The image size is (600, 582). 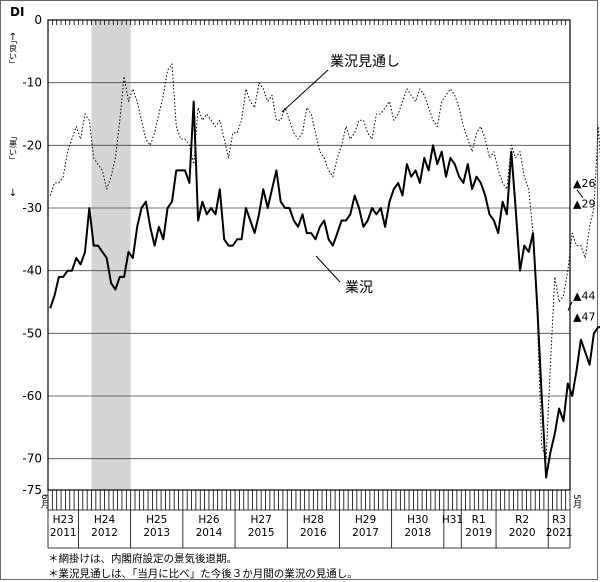 What do you see at coordinates (13, 148) in the screenshot?
I see `annotation-bad: 「悪い」` at bounding box center [13, 148].